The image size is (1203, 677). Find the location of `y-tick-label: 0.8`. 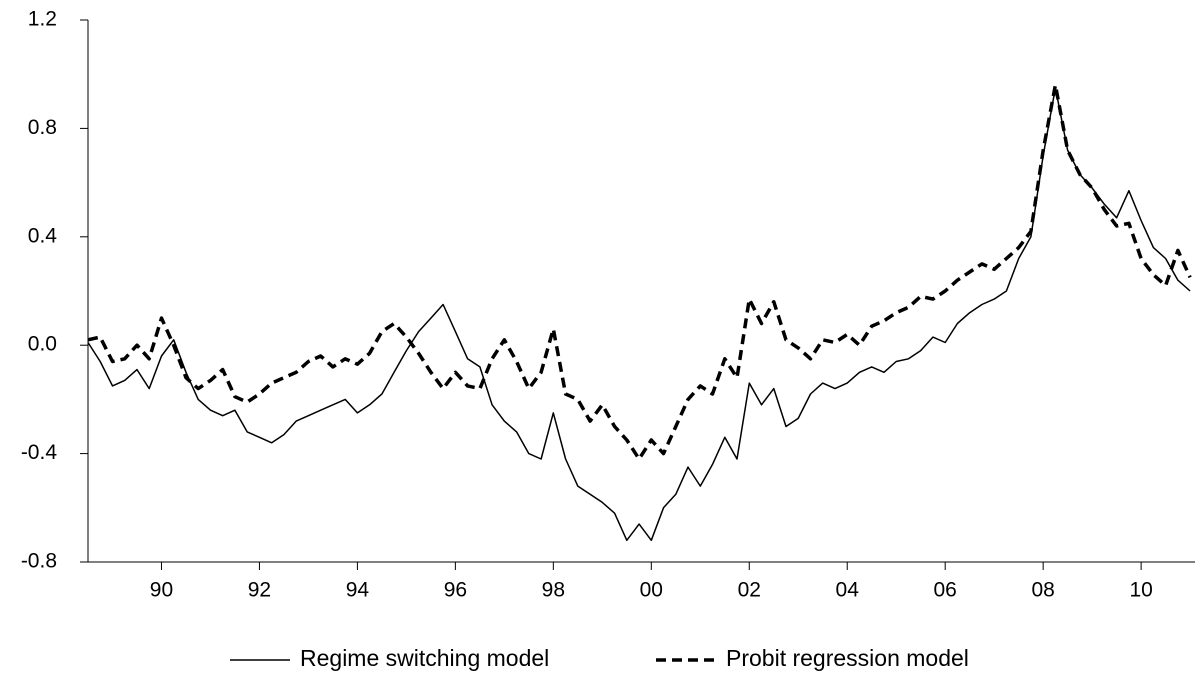

y-tick-label: 0.8 is located at coordinates (42, 127).